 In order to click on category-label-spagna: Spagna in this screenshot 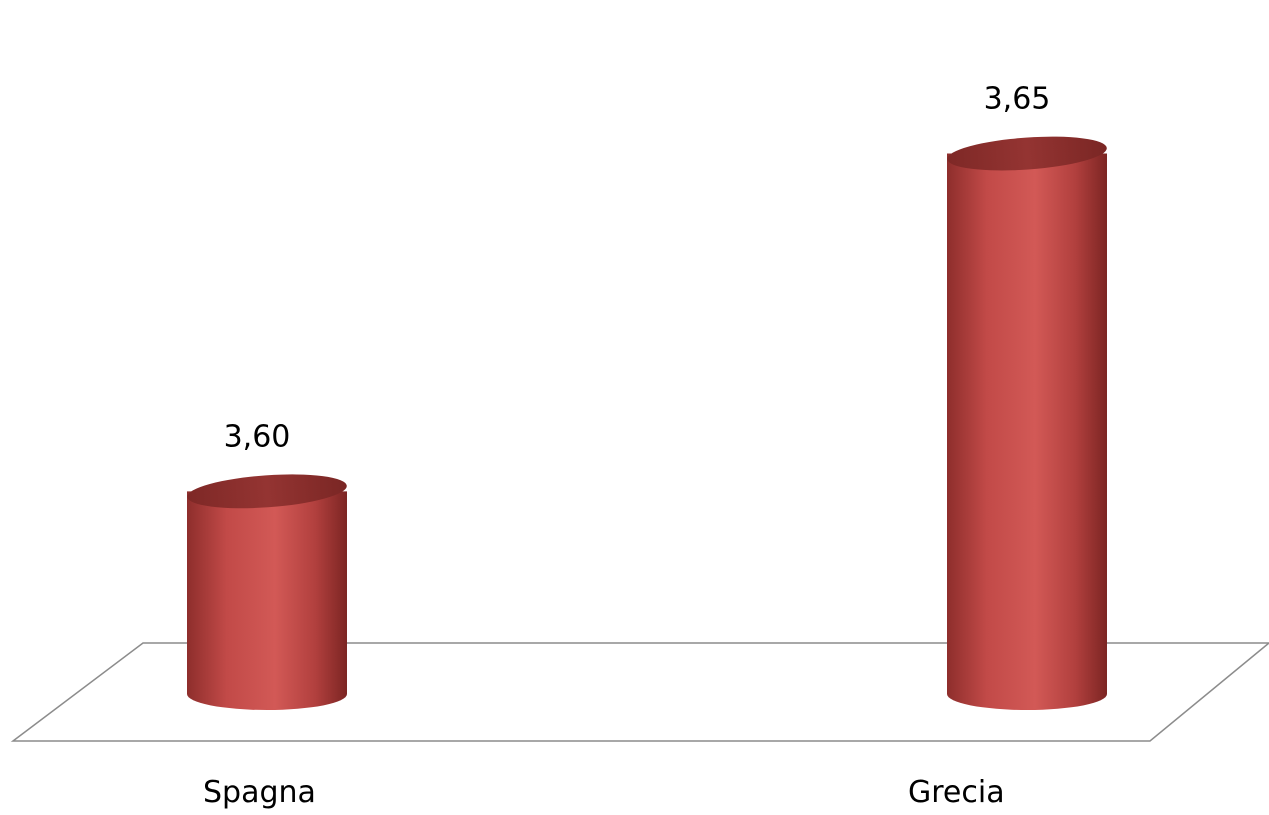, I will do `click(259, 792)`.